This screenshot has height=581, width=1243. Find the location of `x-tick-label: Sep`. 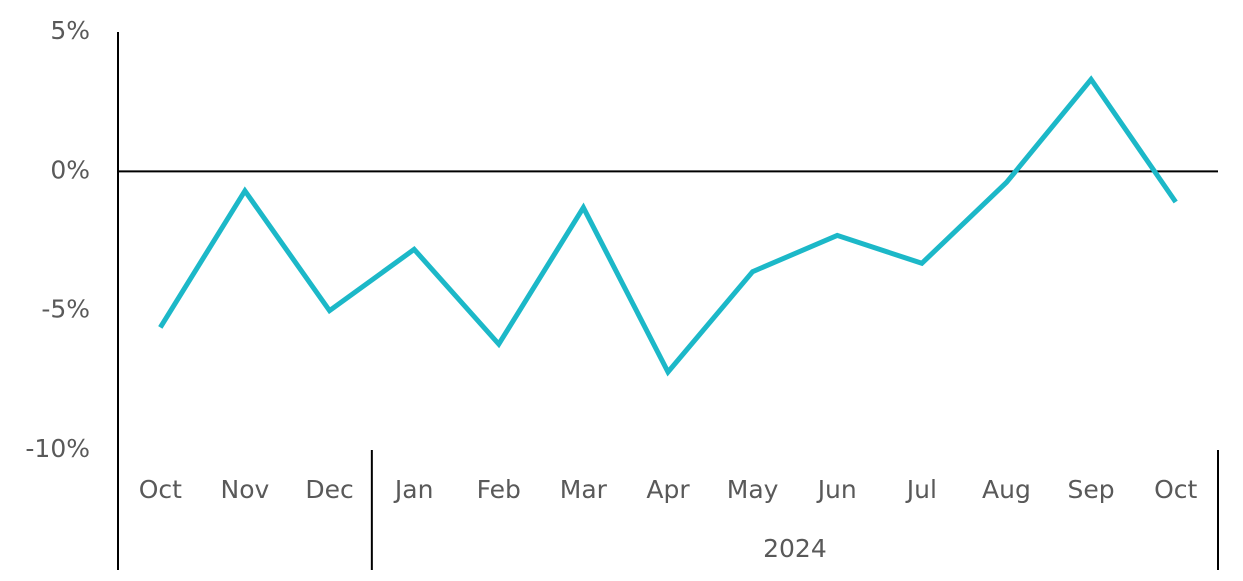

x-tick-label: Sep is located at coordinates (1091, 489).